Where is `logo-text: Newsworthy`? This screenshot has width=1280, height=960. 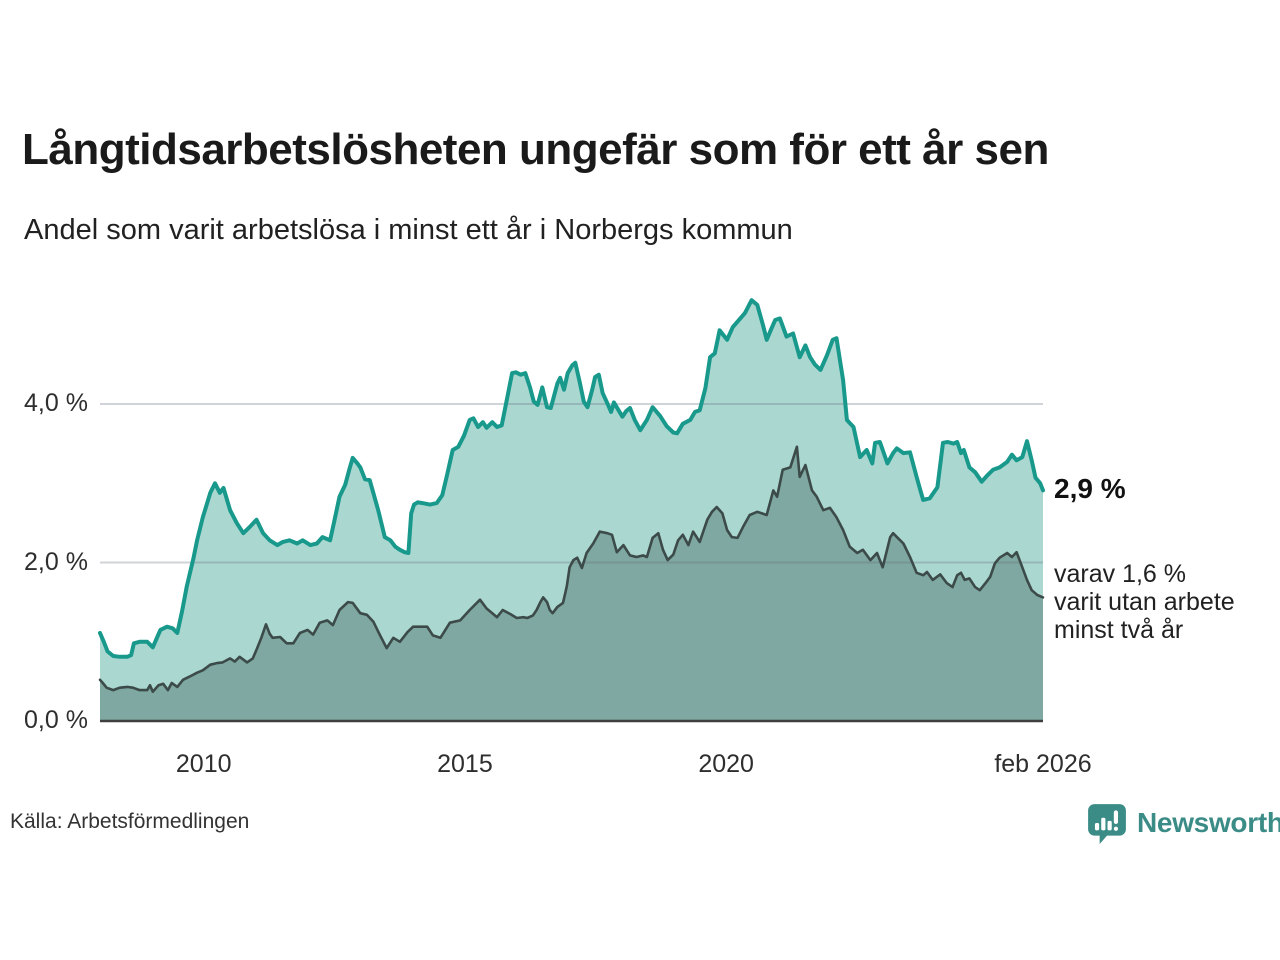
logo-text: Newsworthy is located at coordinates (1208, 822).